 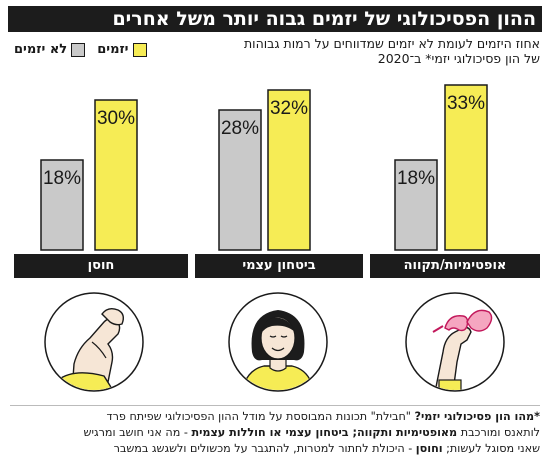 I want to click on data-label-non-entrepreneurs-1: 28%, so click(x=240, y=128).